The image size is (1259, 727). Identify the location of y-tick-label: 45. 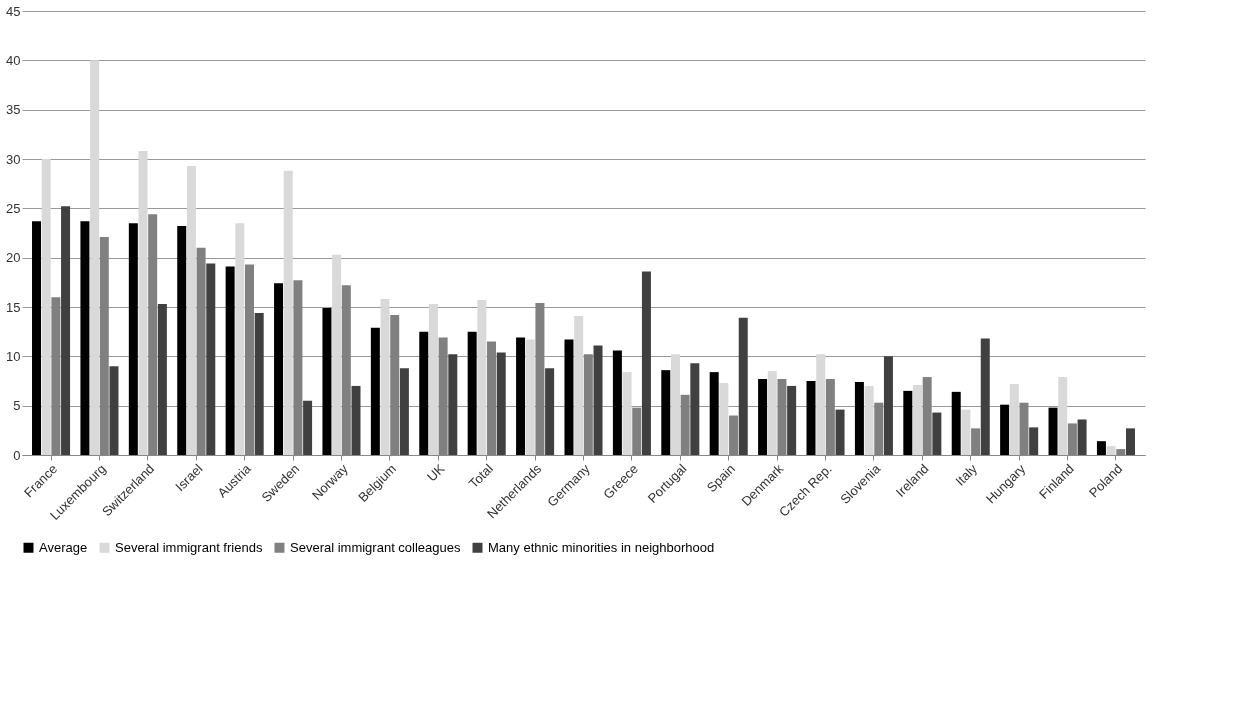
(13, 11).